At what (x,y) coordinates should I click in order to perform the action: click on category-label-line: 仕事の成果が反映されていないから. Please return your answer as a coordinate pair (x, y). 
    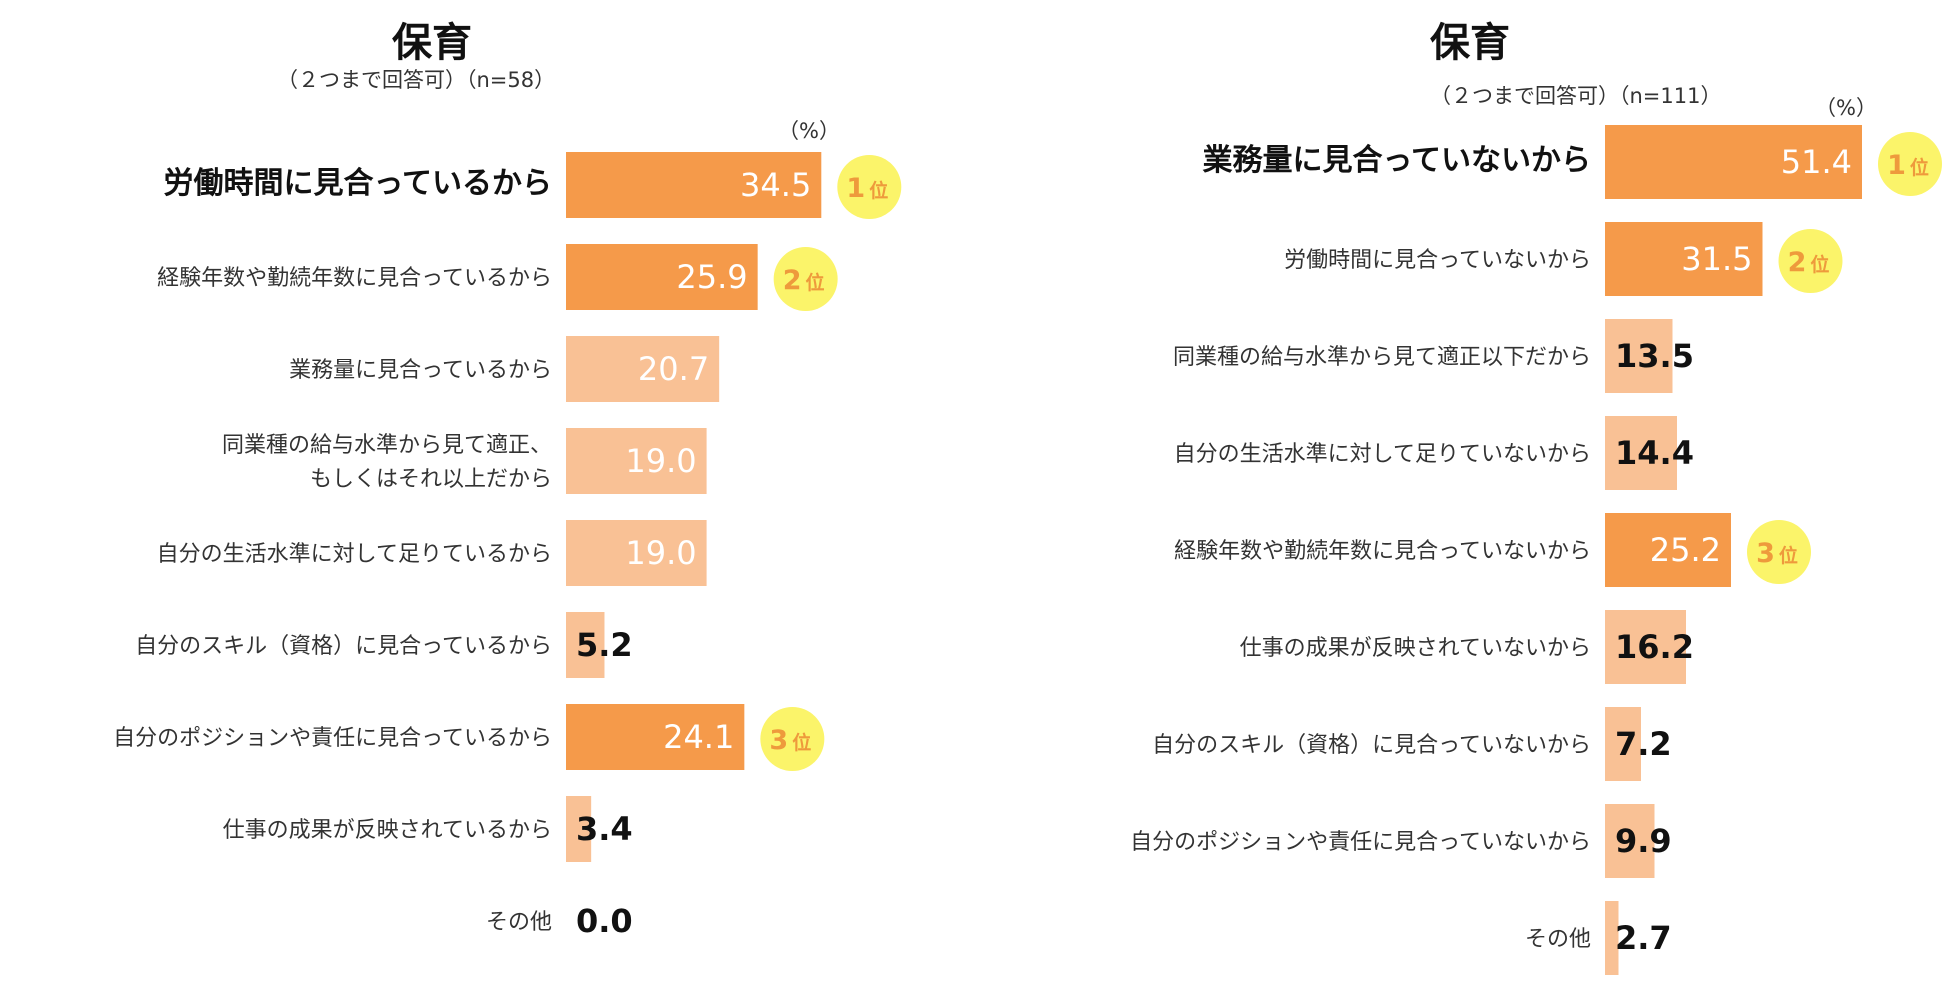
    Looking at the image, I should click on (1415, 648).